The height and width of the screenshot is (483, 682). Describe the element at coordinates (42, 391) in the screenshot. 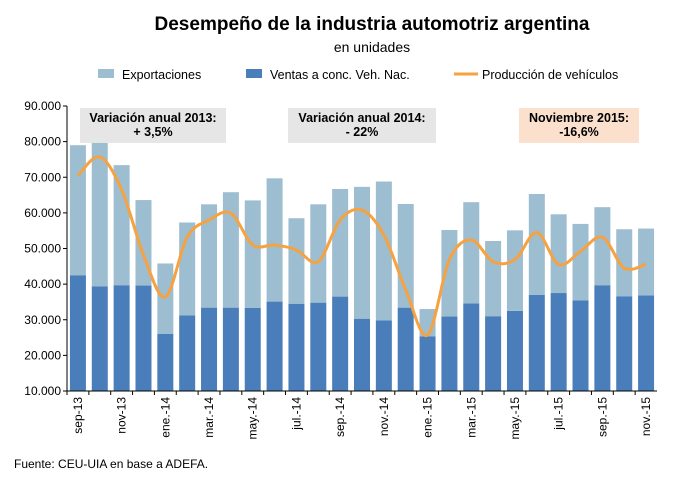

I see `y-tick-label: 10.000` at that location.